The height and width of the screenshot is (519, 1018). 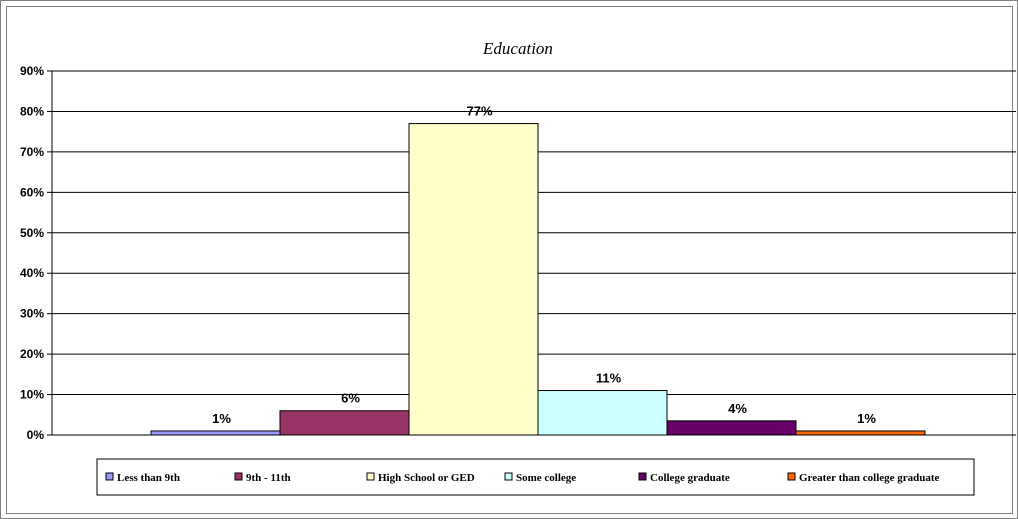 I want to click on data-label: 4%, so click(x=737, y=408).